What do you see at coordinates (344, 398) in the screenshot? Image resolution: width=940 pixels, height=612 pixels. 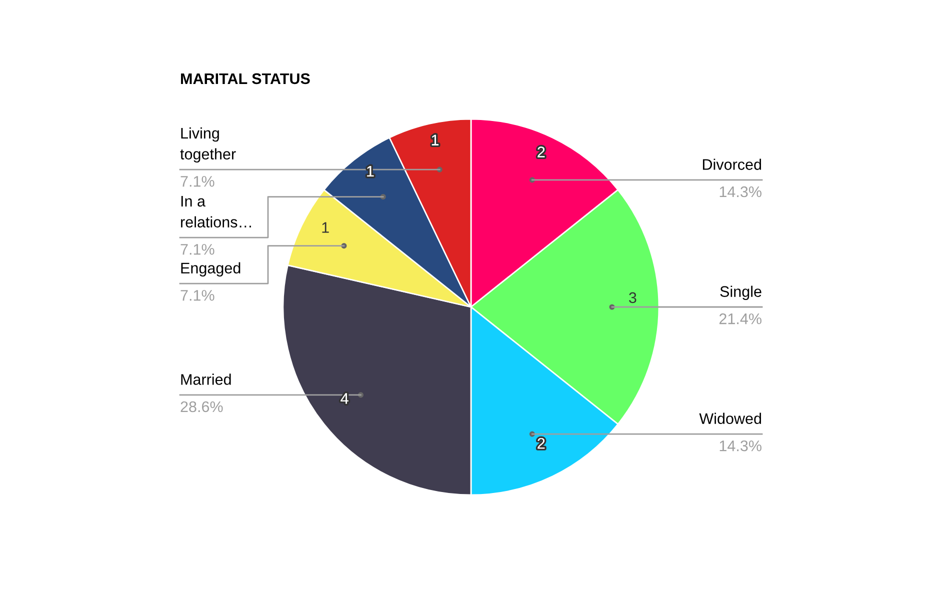 I see `data-label: 4` at bounding box center [344, 398].